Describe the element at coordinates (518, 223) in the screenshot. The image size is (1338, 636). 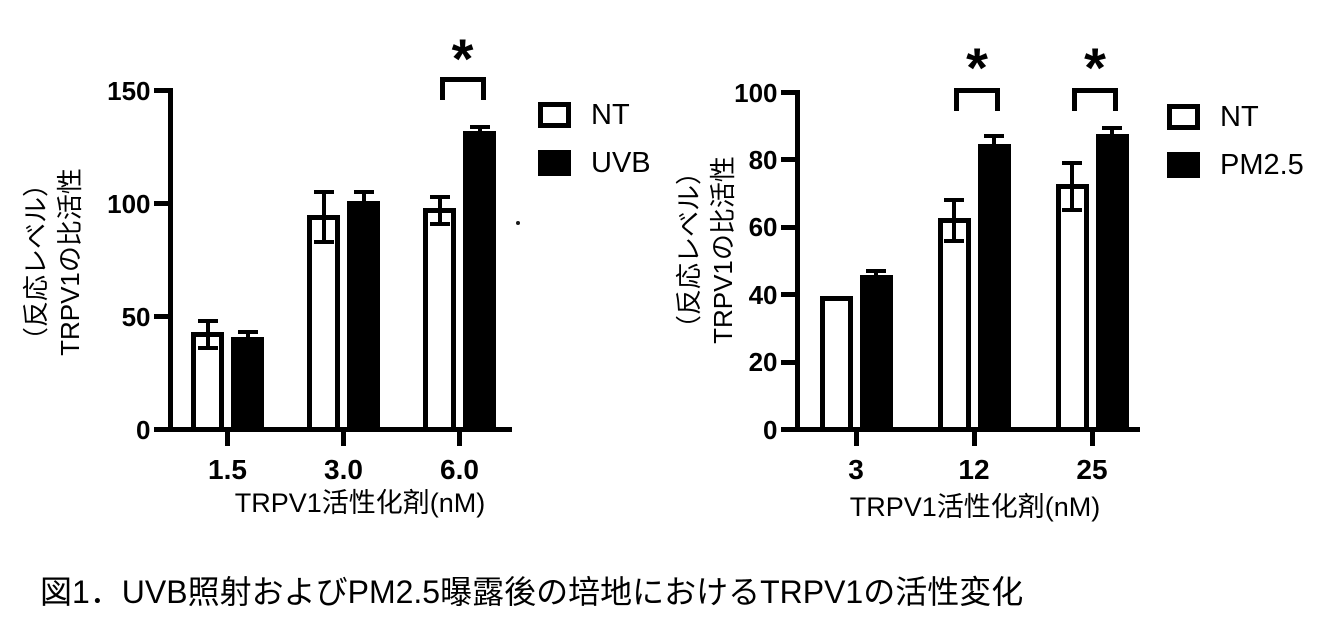
I see `stray-dot` at that location.